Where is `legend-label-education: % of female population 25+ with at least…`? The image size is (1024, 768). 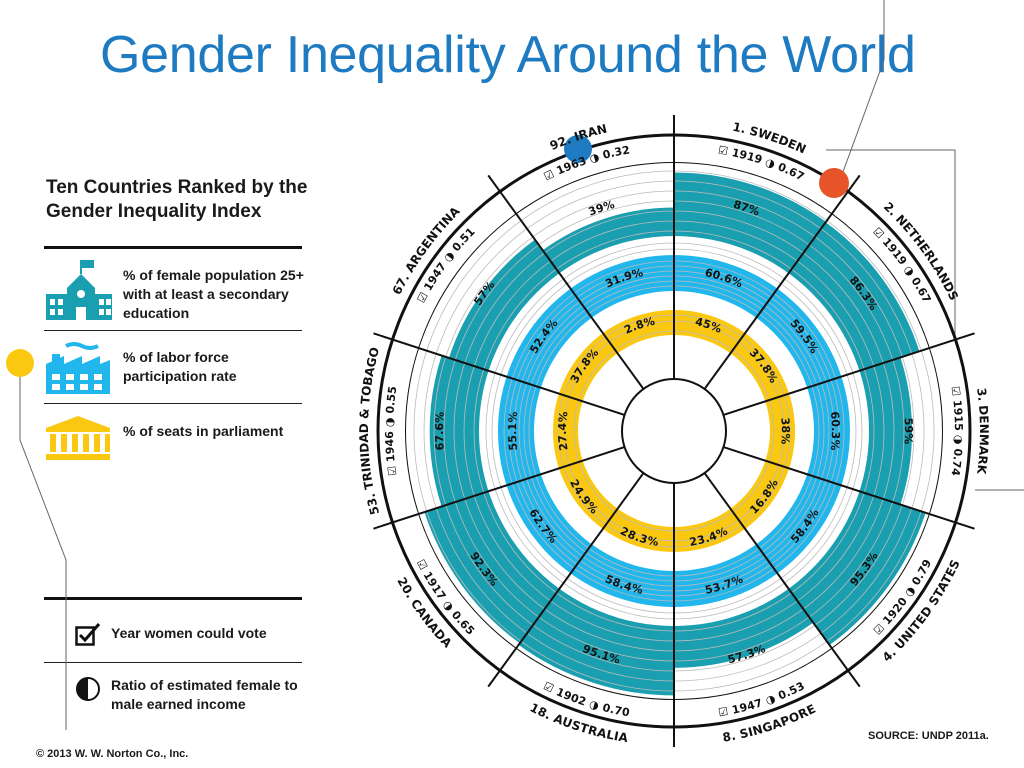
legend-label-education: % of female population 25+ with at least… is located at coordinates (213, 294).